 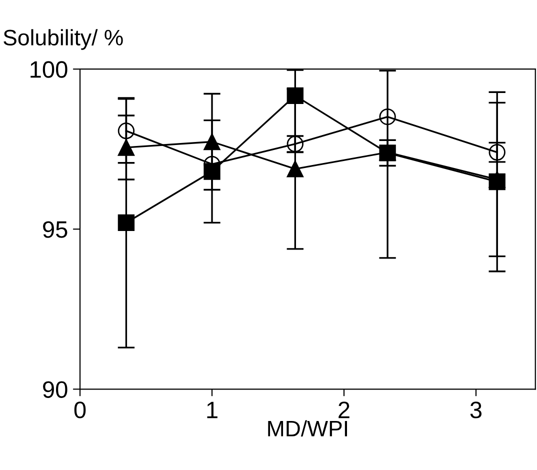 What do you see at coordinates (476, 410) in the screenshot?
I see `x-tick-label: 3` at bounding box center [476, 410].